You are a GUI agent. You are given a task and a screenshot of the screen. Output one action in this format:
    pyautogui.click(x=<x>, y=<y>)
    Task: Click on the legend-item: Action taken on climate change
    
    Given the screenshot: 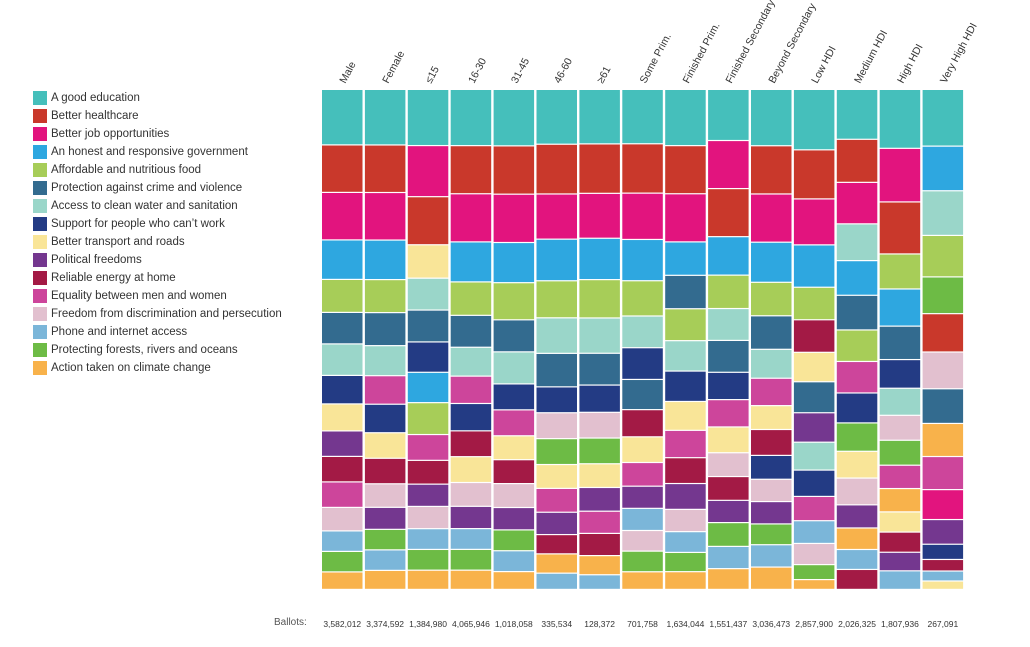 What is the action you would take?
    pyautogui.click(x=157, y=368)
    